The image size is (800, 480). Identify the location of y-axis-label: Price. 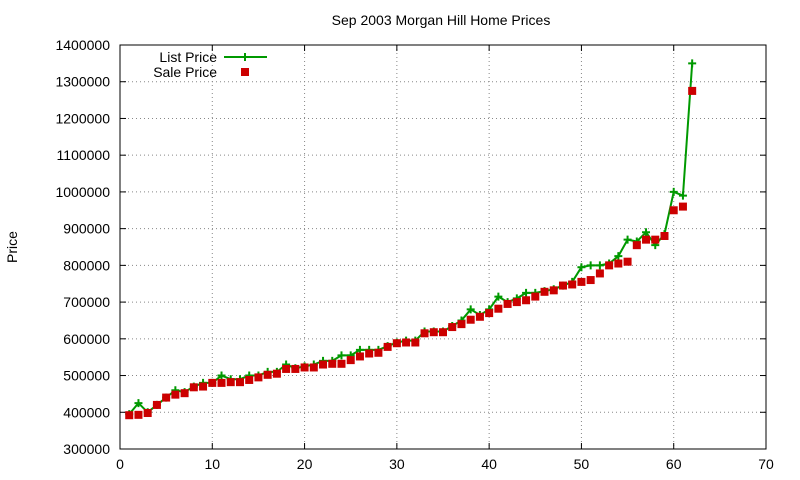
(12, 247).